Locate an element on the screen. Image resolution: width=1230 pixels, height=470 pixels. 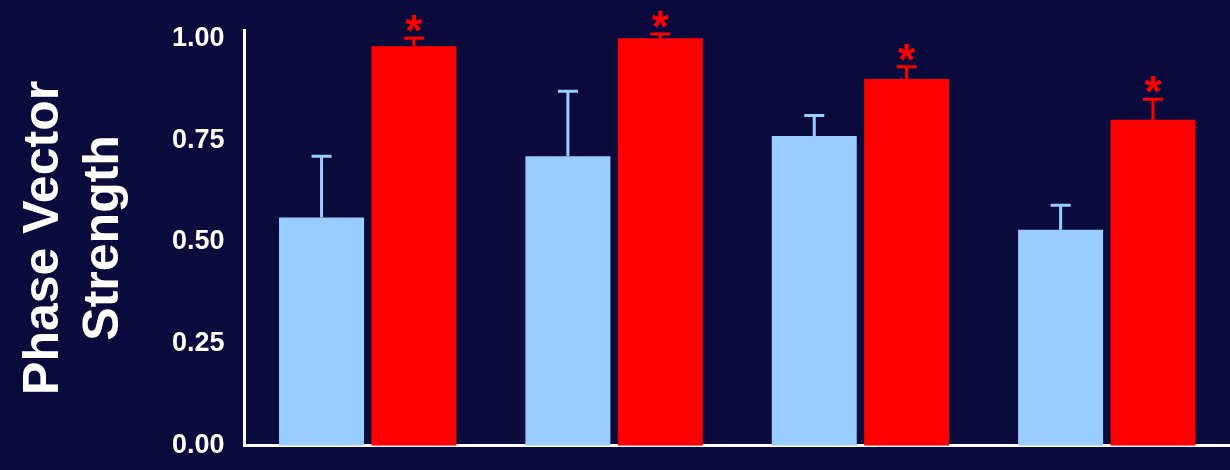
y-axis-title: Phase Vector Strength is located at coordinates (70, 237).